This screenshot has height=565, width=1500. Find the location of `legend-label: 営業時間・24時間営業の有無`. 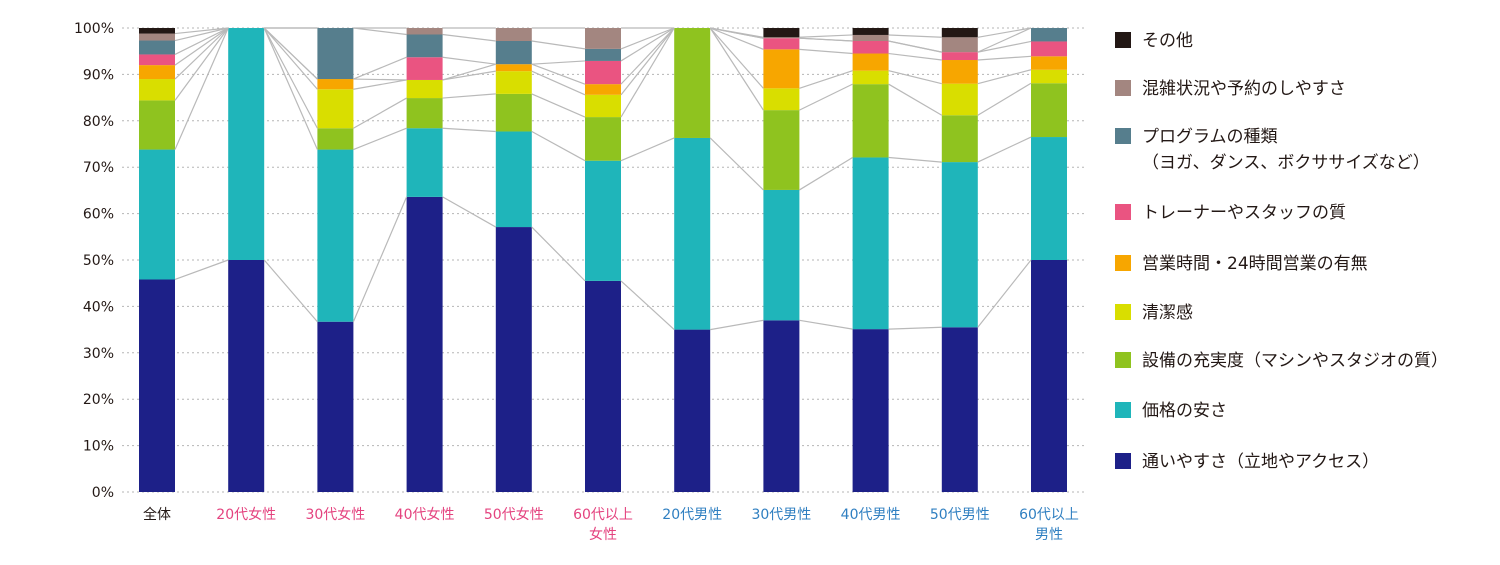

legend-label: 営業時間・24時間営業の有無 is located at coordinates (1255, 264).